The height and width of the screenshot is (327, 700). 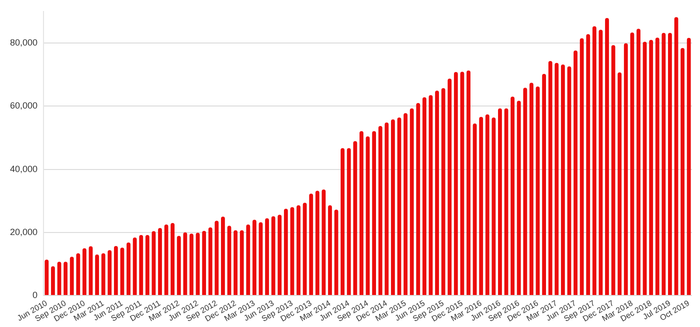 What do you see at coordinates (24, 169) in the screenshot?
I see `y-tick-label: 40,000` at bounding box center [24, 169].